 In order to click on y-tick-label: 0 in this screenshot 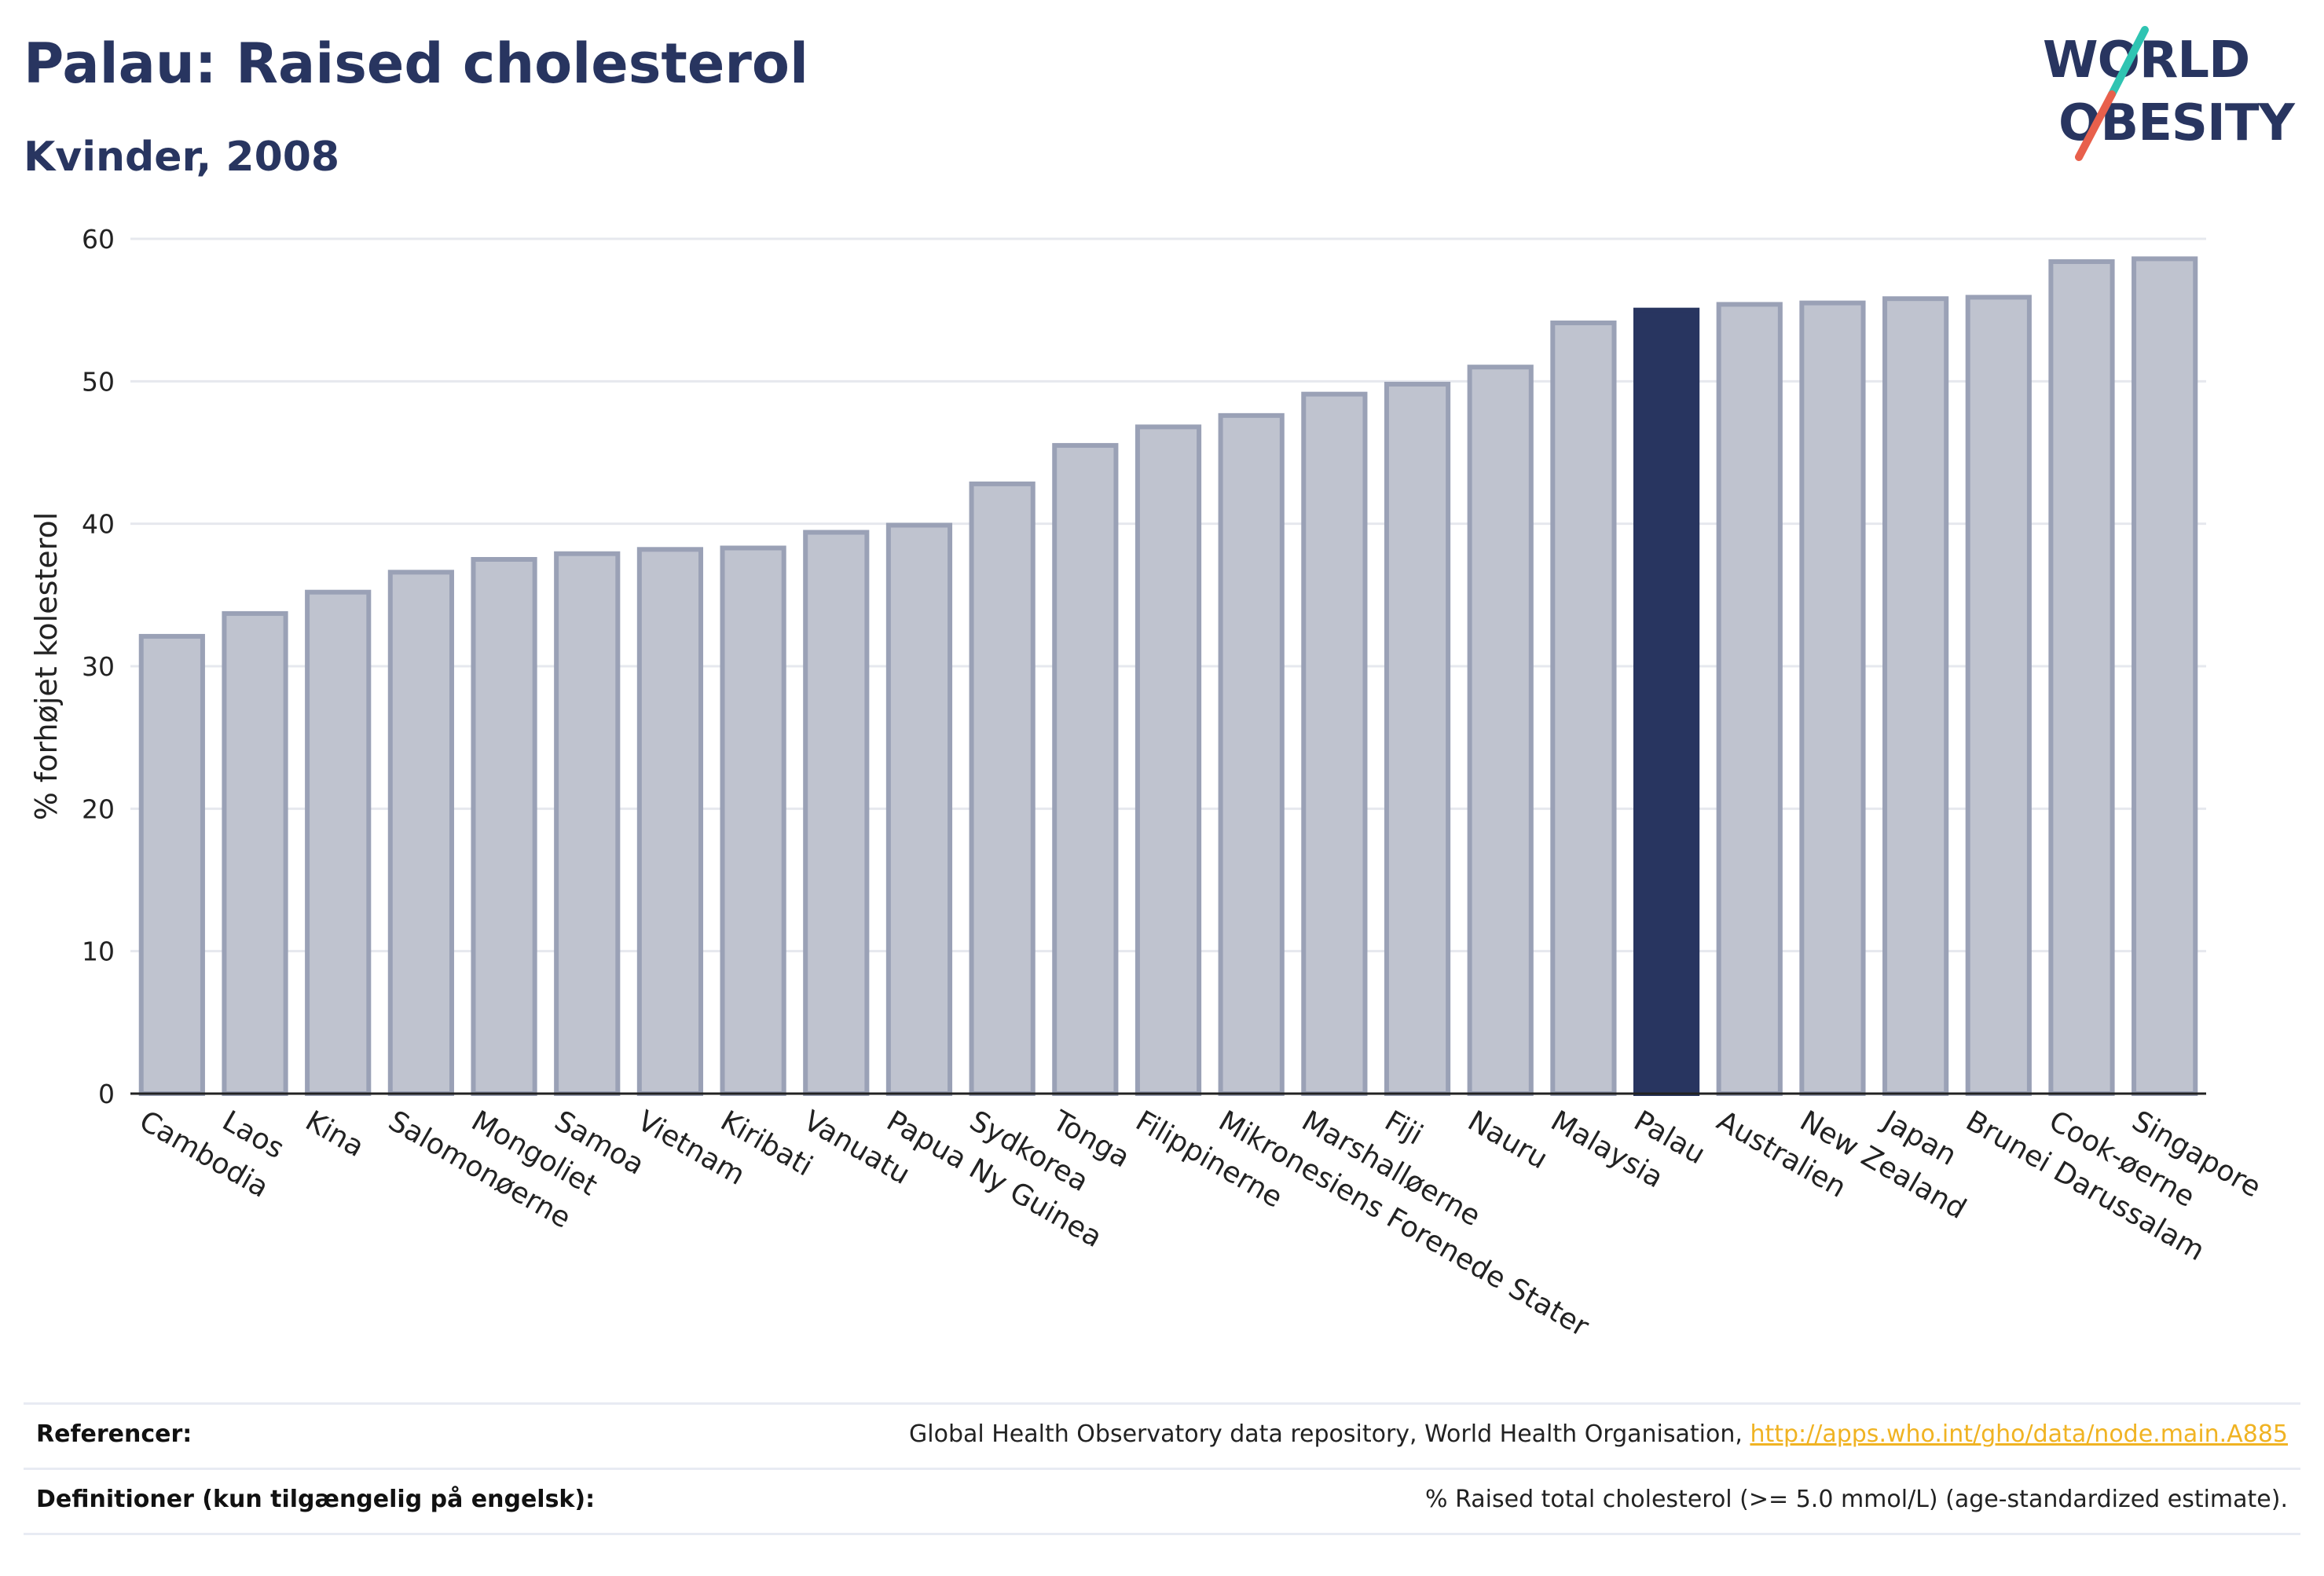, I will do `click(106, 1094)`.